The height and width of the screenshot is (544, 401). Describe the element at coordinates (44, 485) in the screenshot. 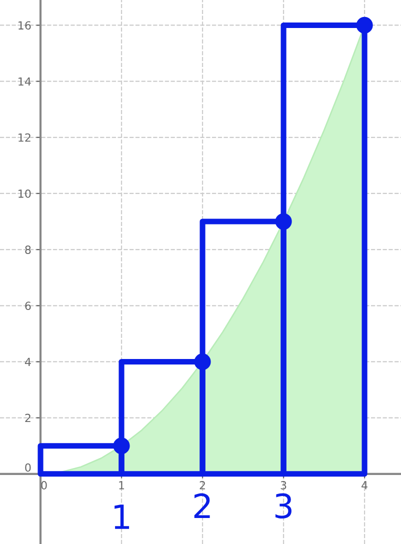

I see `x-tick-label: 0` at that location.